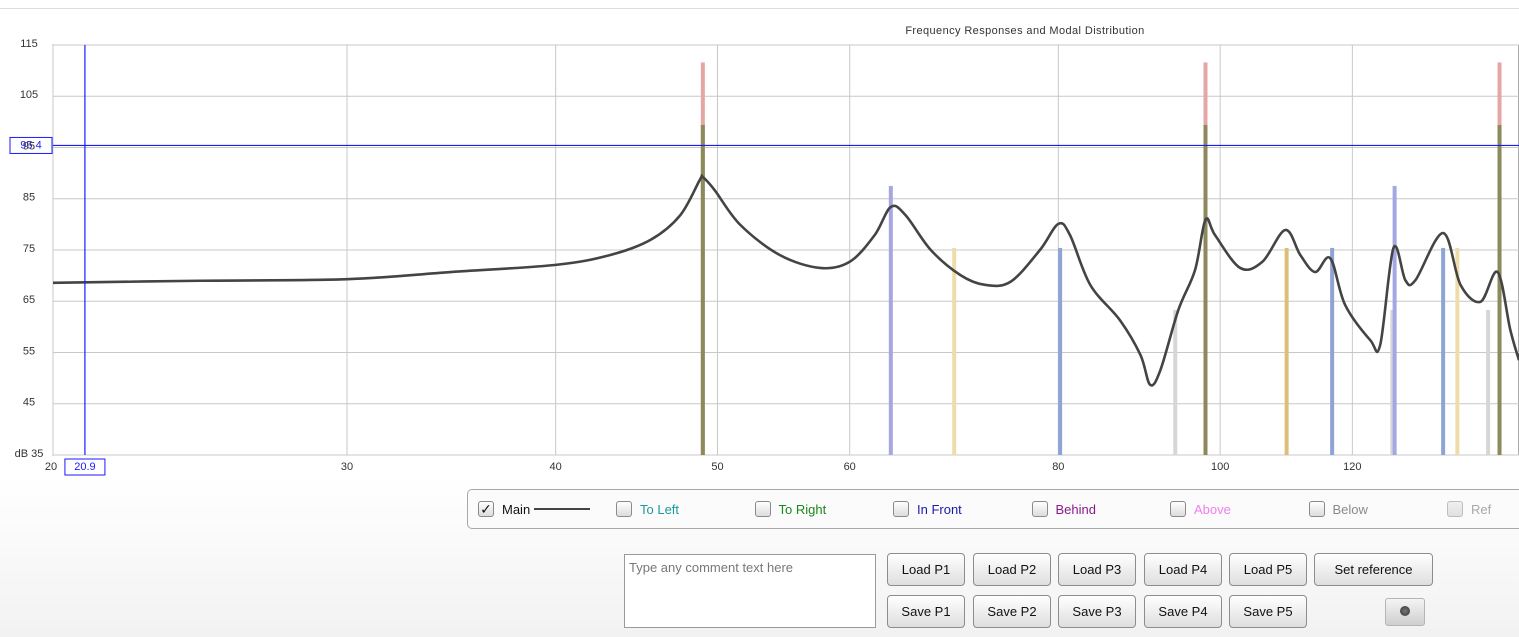 The image size is (1519, 637). Describe the element at coordinates (29, 249) in the screenshot. I see `y-tick-label: 75` at that location.